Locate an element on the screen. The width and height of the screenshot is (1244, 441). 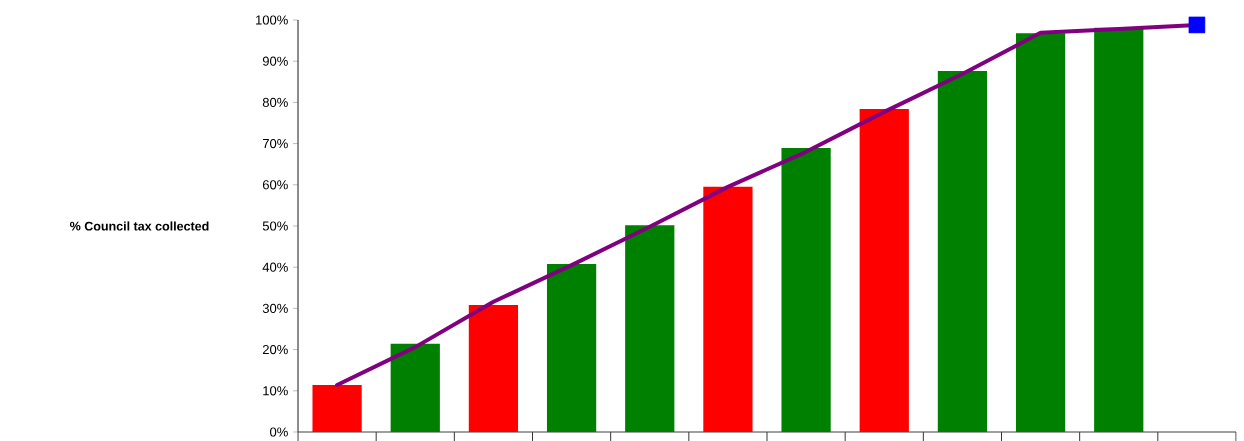
y-tick-label: 100% is located at coordinates (272, 20).